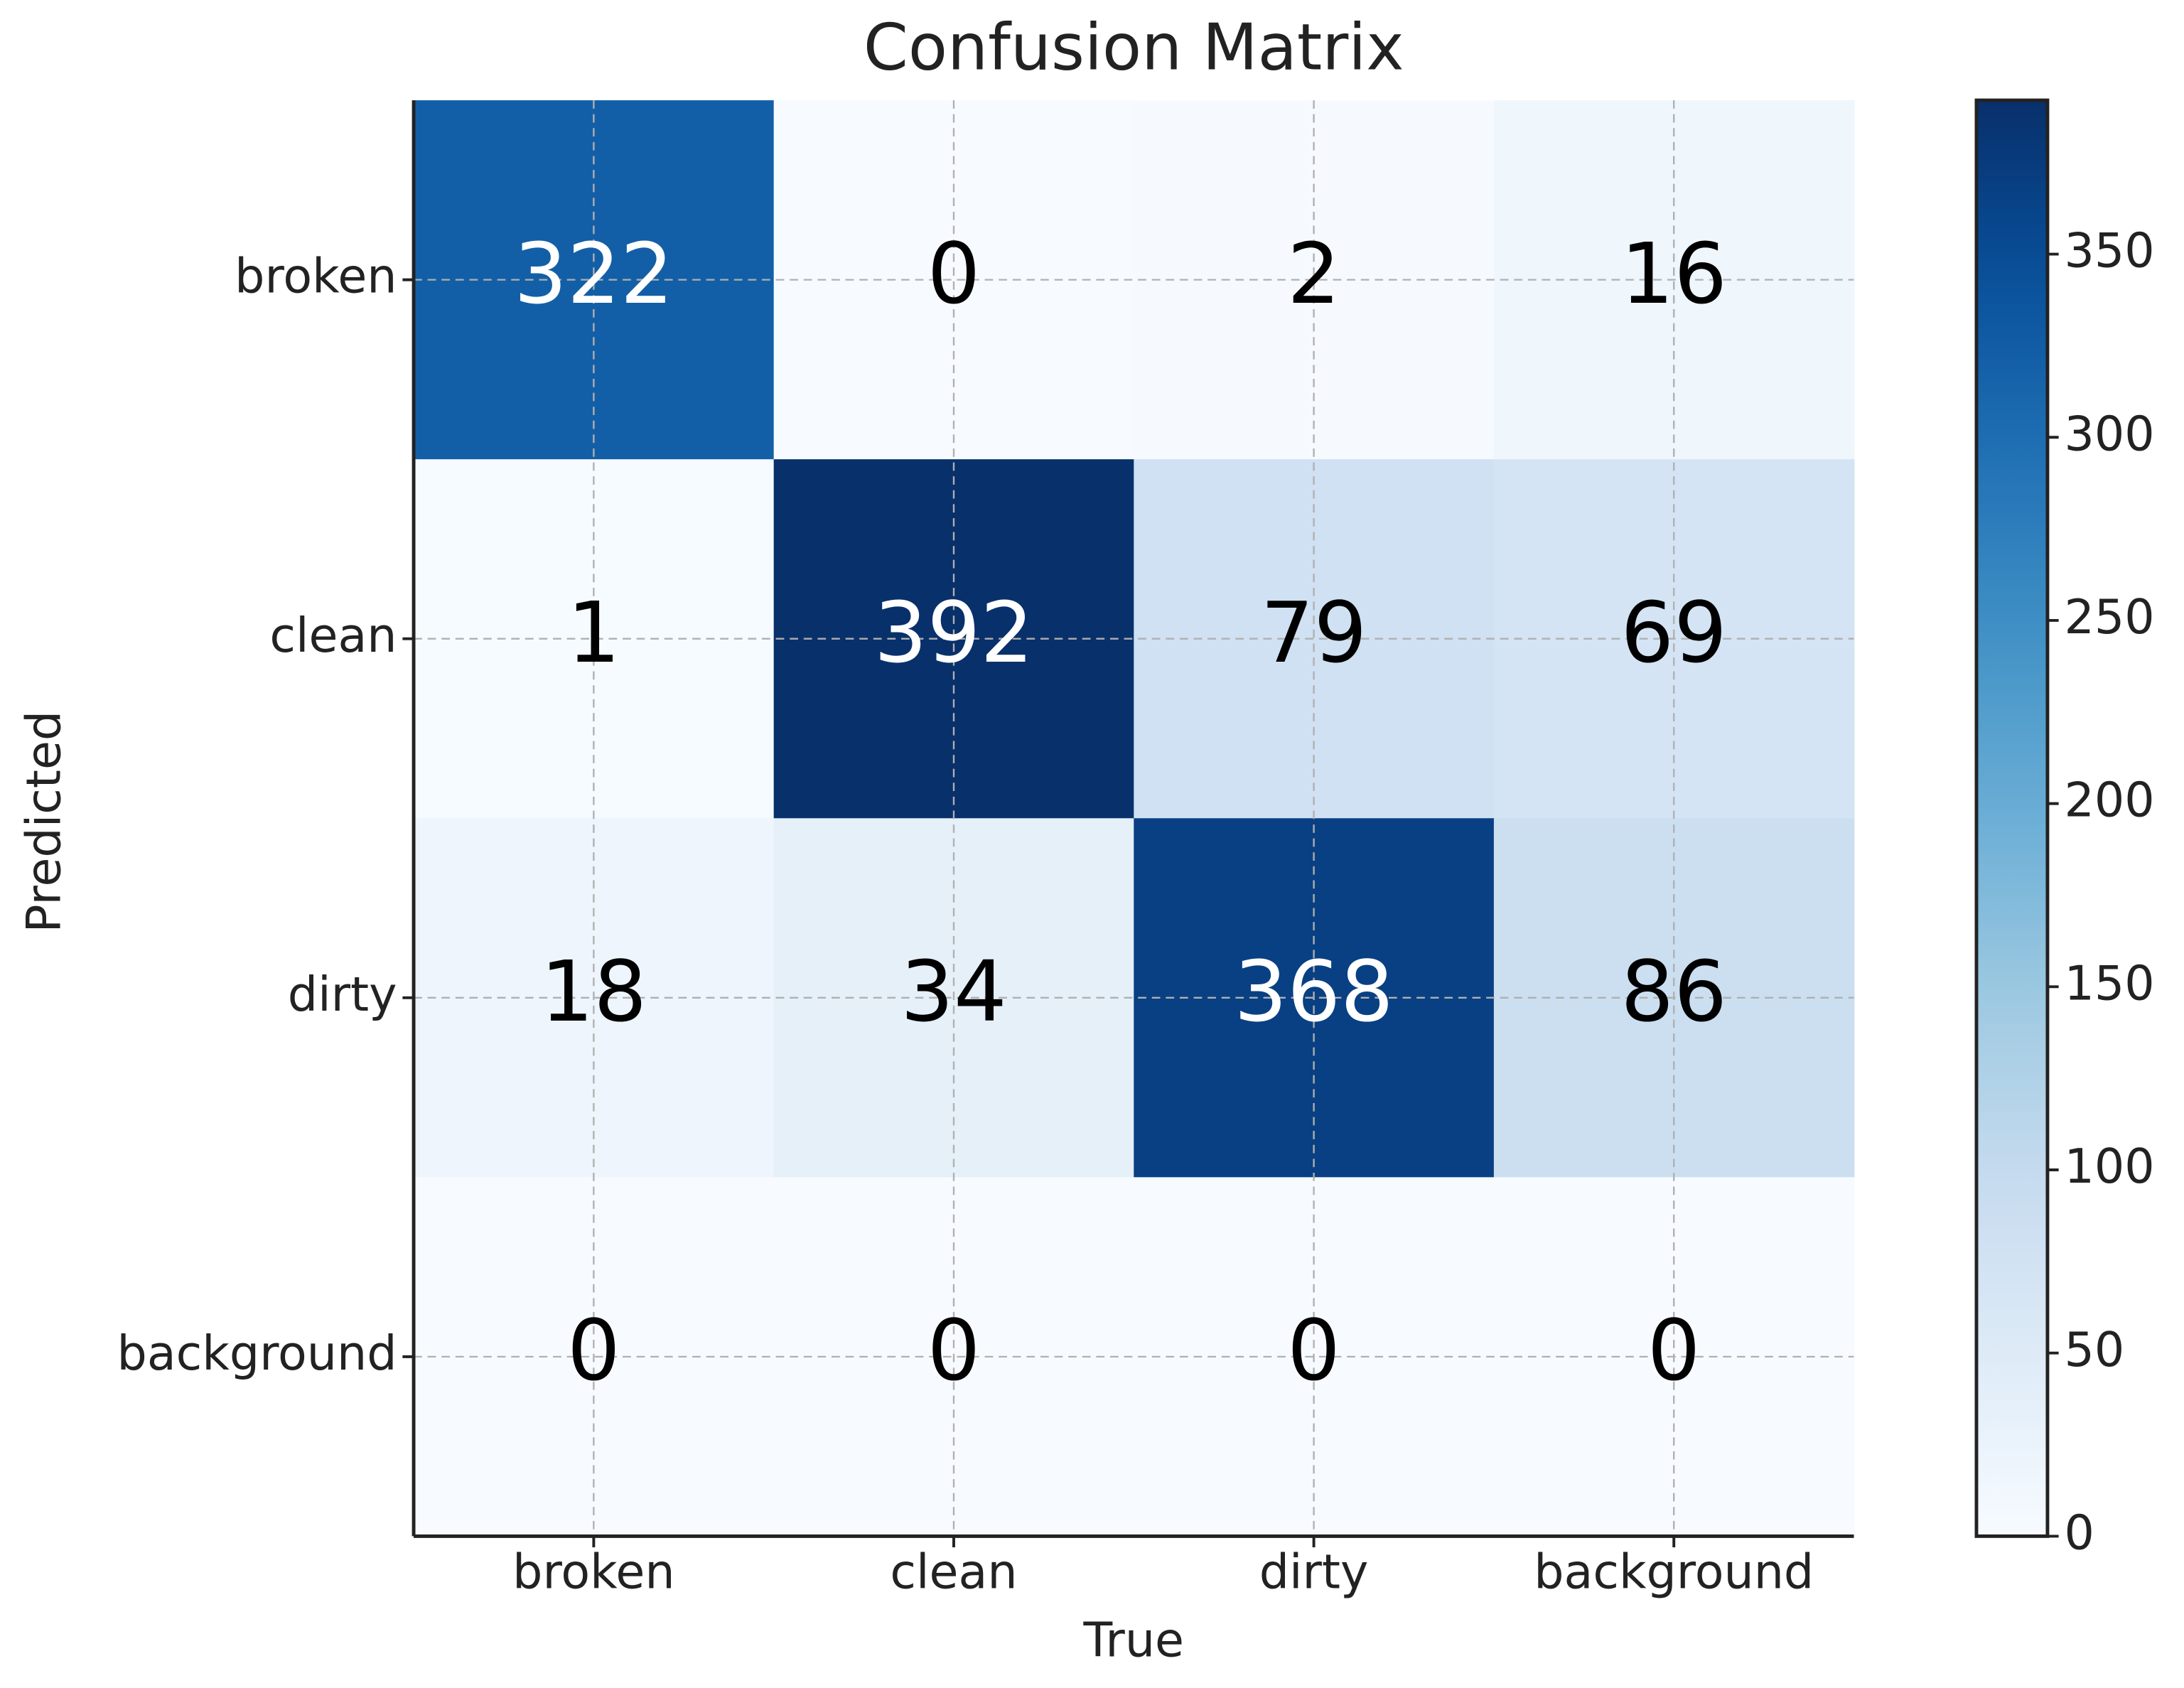 This screenshot has width=2184, height=1688. Describe the element at coordinates (593, 633) in the screenshot. I see `cell-value: 1` at that location.